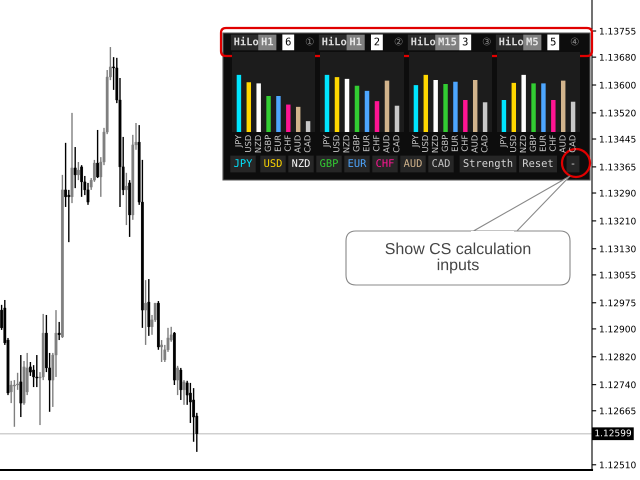  I want to click on annotation: CAD, so click(441, 163).